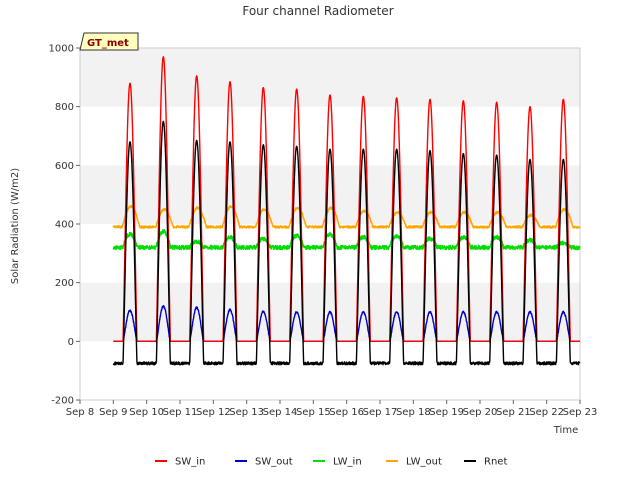 The image size is (640, 480). I want to click on y-tick-label: -200, so click(62, 401).